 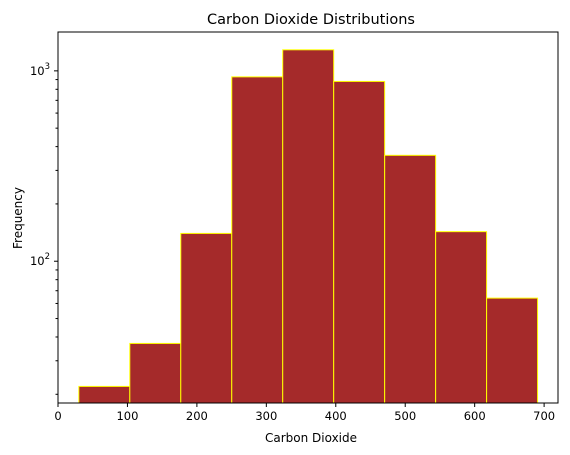 I want to click on y-axis-ticks: 10² 10³, so click(x=44, y=228).